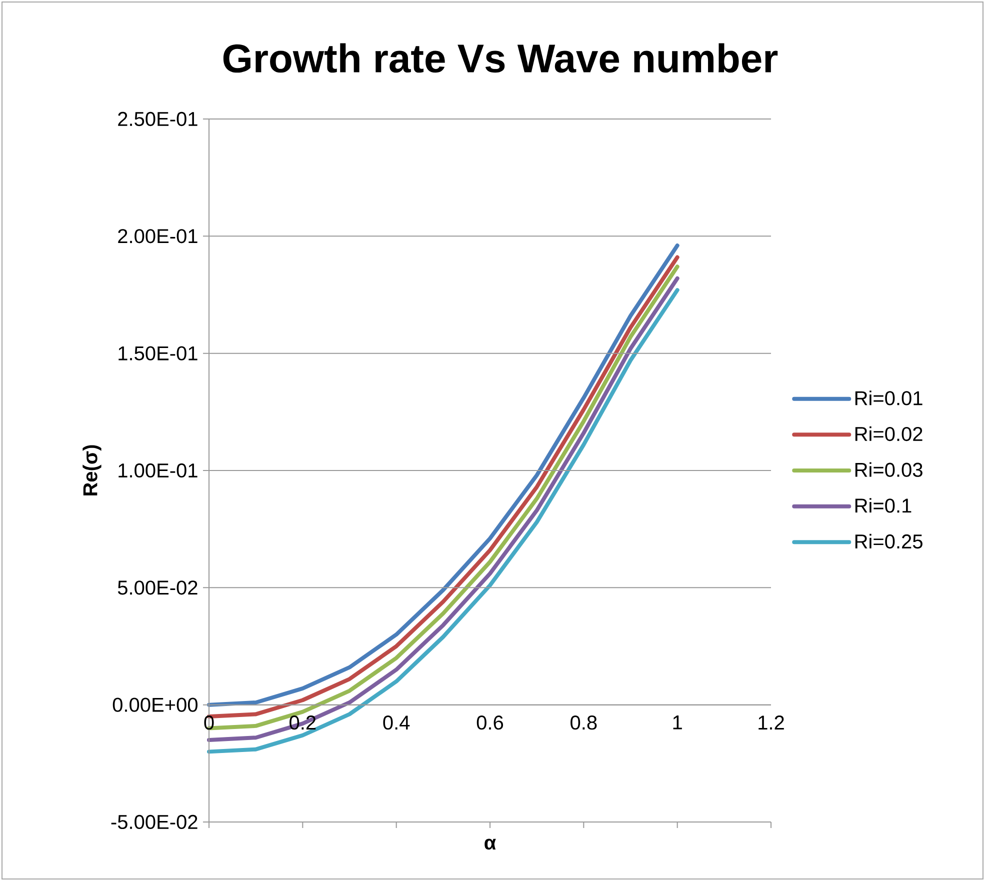 This screenshot has width=985, height=881. What do you see at coordinates (771, 723) in the screenshot?
I see `x-tick-label: 1.2` at bounding box center [771, 723].